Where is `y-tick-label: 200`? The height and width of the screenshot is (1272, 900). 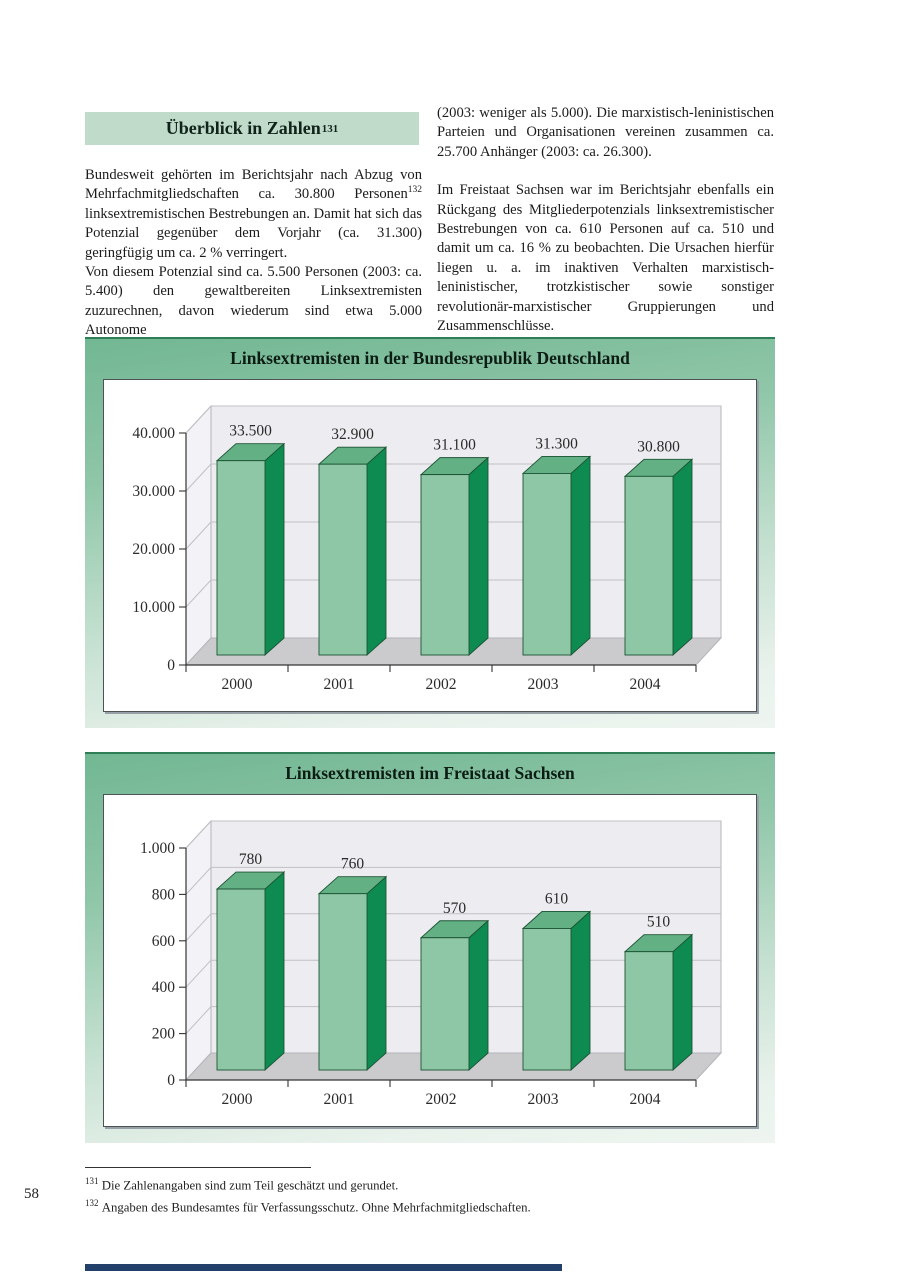
y-tick-label: 200 is located at coordinates (164, 1034).